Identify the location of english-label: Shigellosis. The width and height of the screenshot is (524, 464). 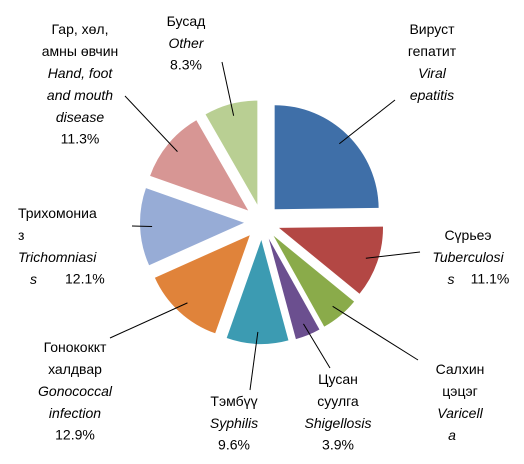
(338, 423).